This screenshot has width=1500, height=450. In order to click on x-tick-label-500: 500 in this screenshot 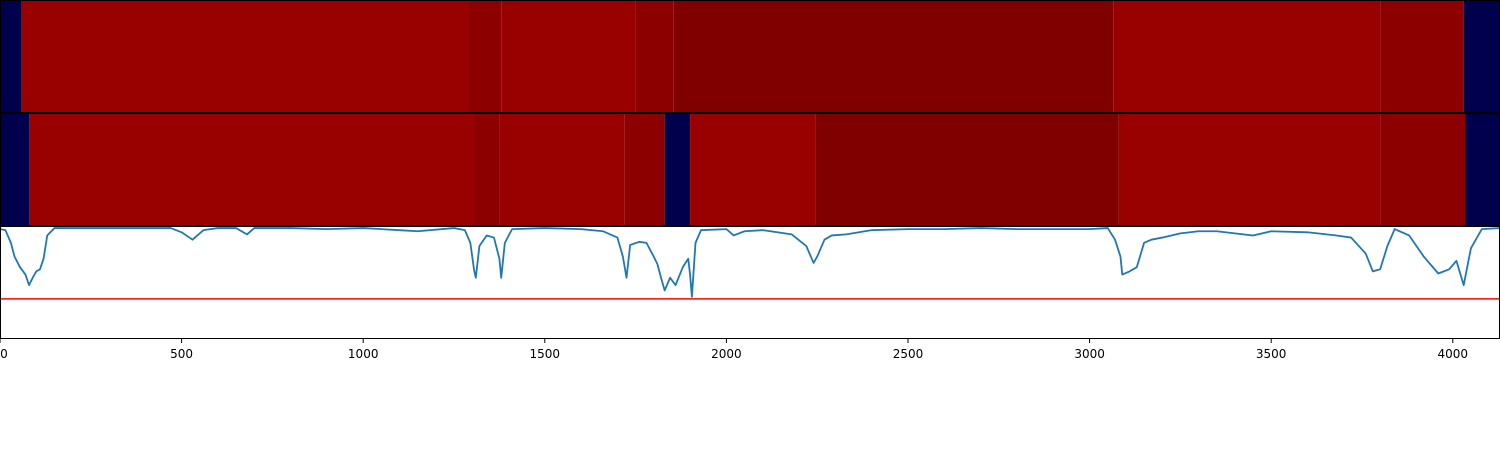, I will do `click(181, 354)`.